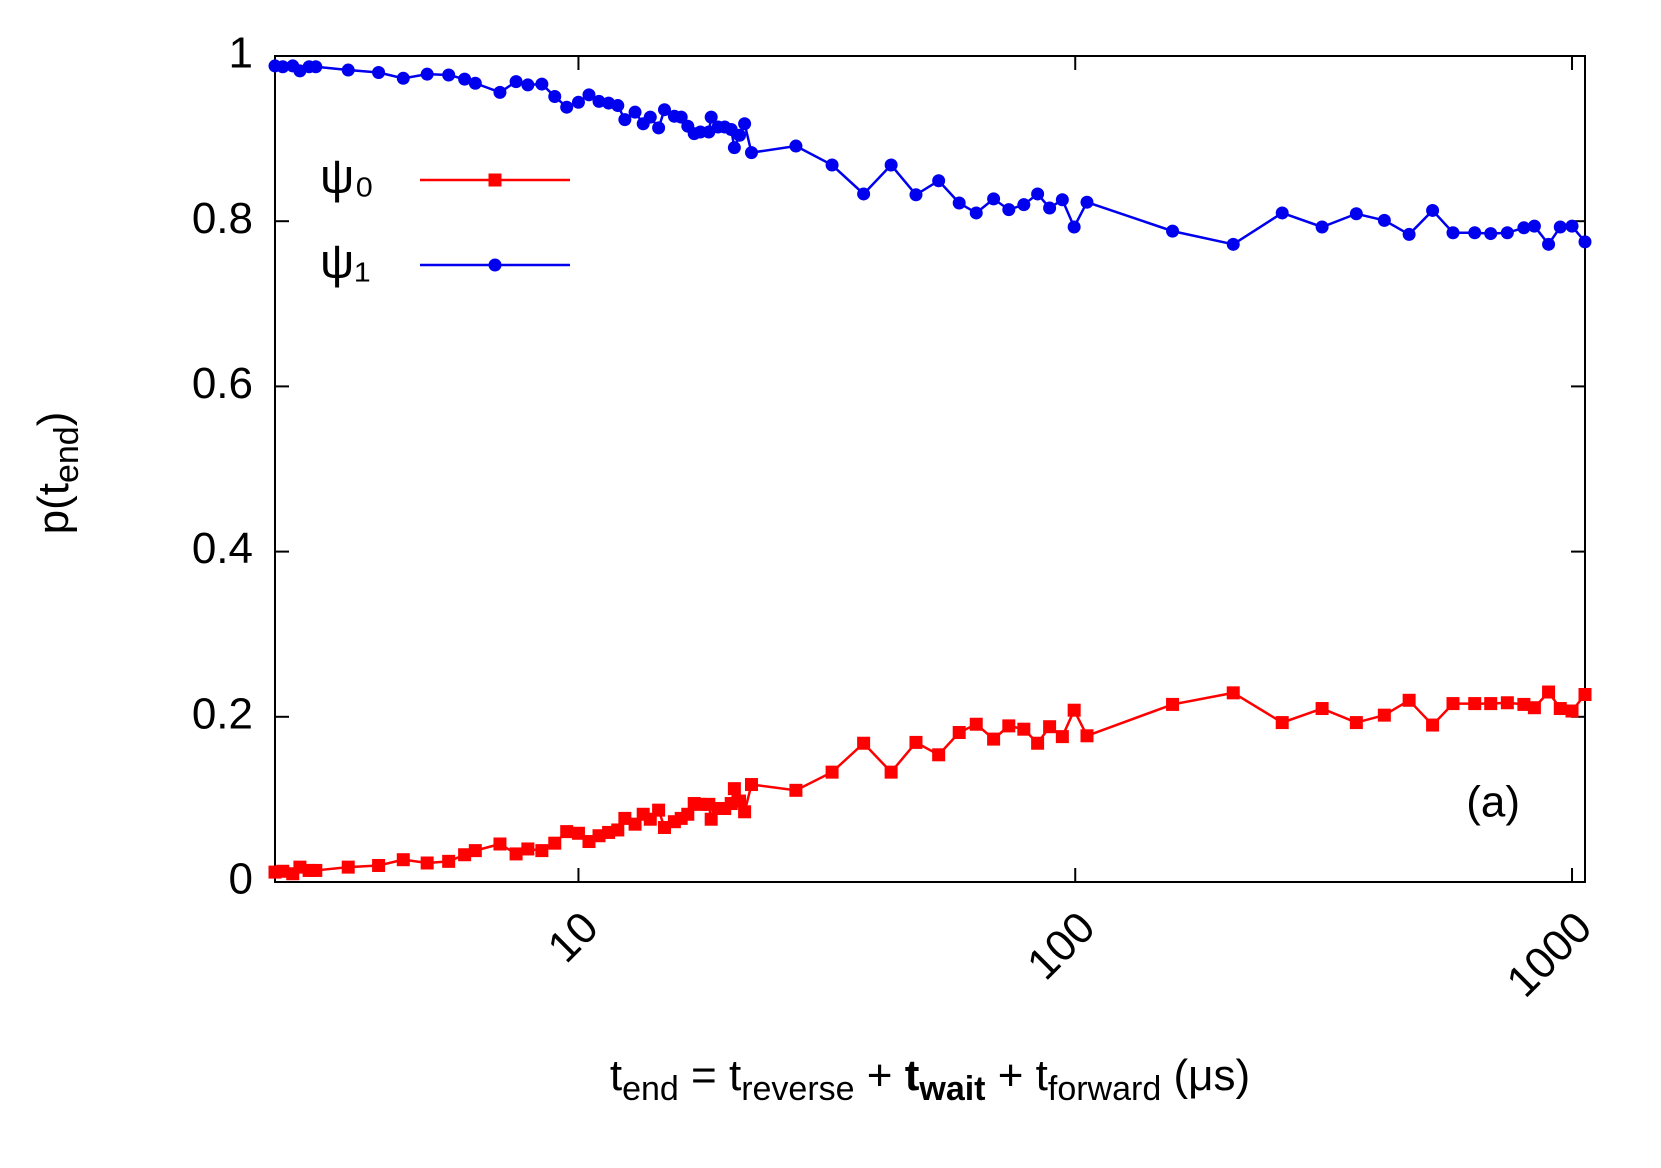 This screenshot has height=1168, width=1661. Describe the element at coordinates (347, 177) in the screenshot. I see `legend-label: ψ₀` at that location.